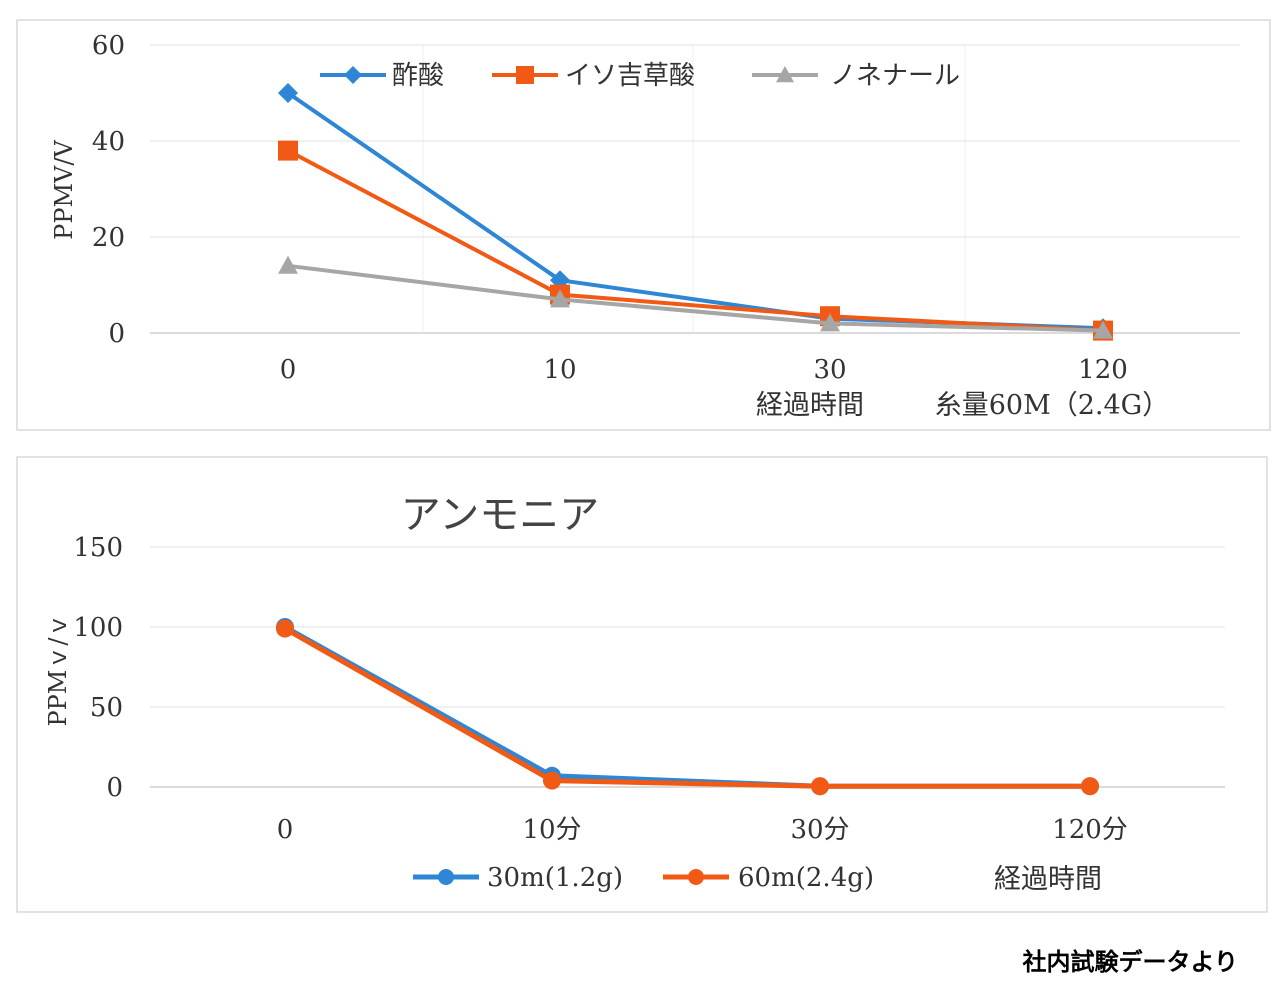 The width and height of the screenshot is (1280, 989). Describe the element at coordinates (106, 708) in the screenshot. I see `chart2-y-tick: 50` at that location.